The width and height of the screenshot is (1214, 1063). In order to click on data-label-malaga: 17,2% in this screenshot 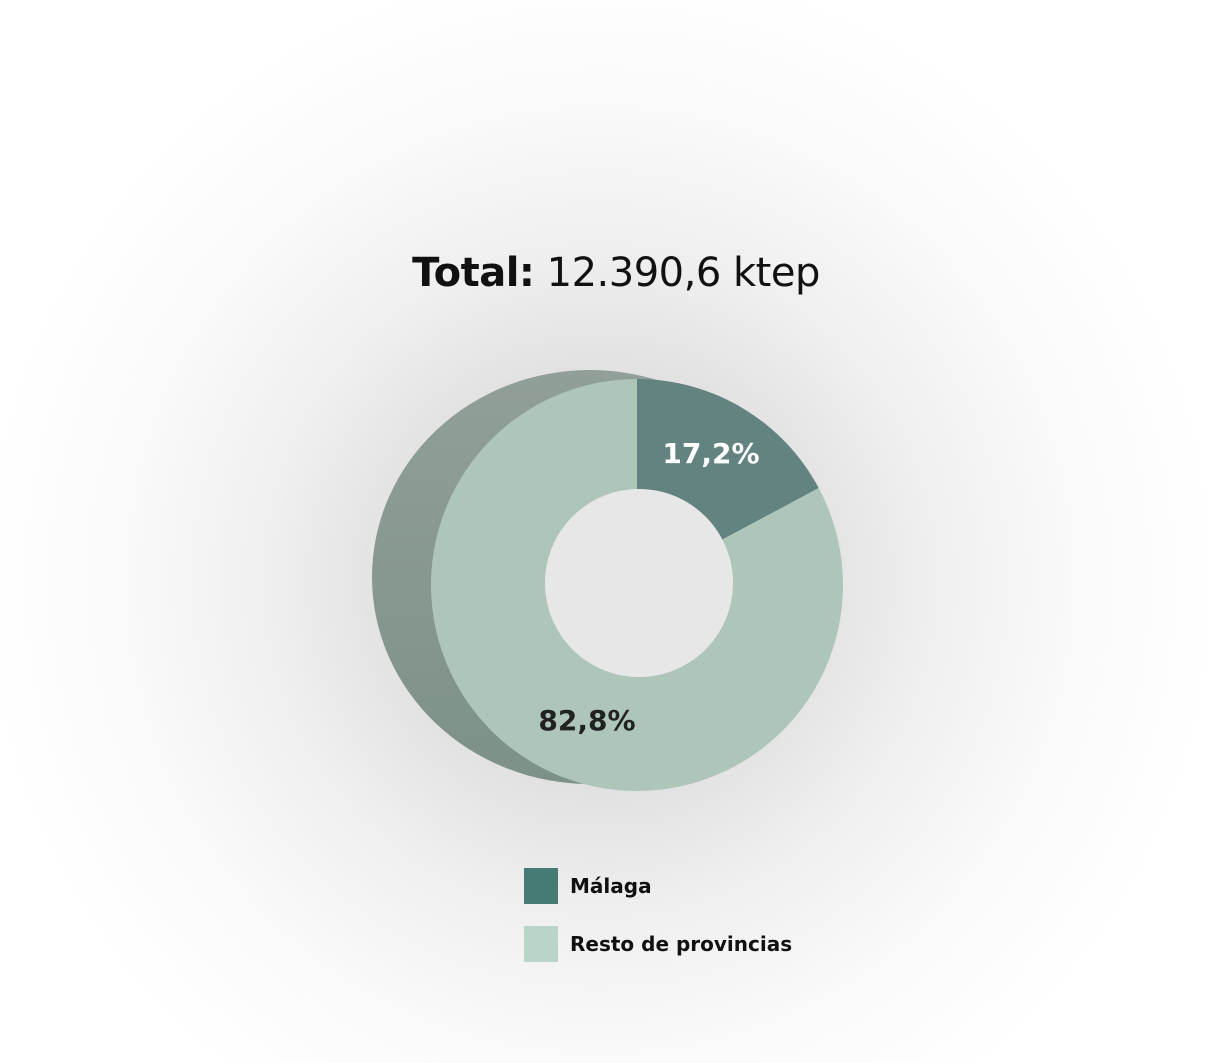, I will do `click(710, 453)`.